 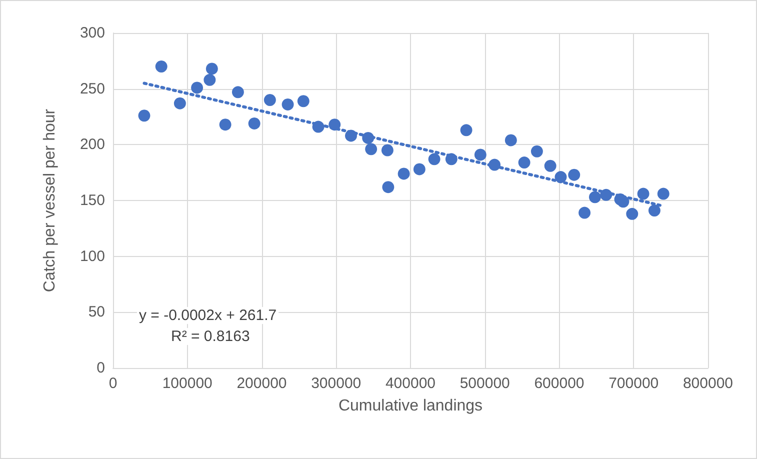 I want to click on y-tick-label: 250, so click(x=92, y=89).